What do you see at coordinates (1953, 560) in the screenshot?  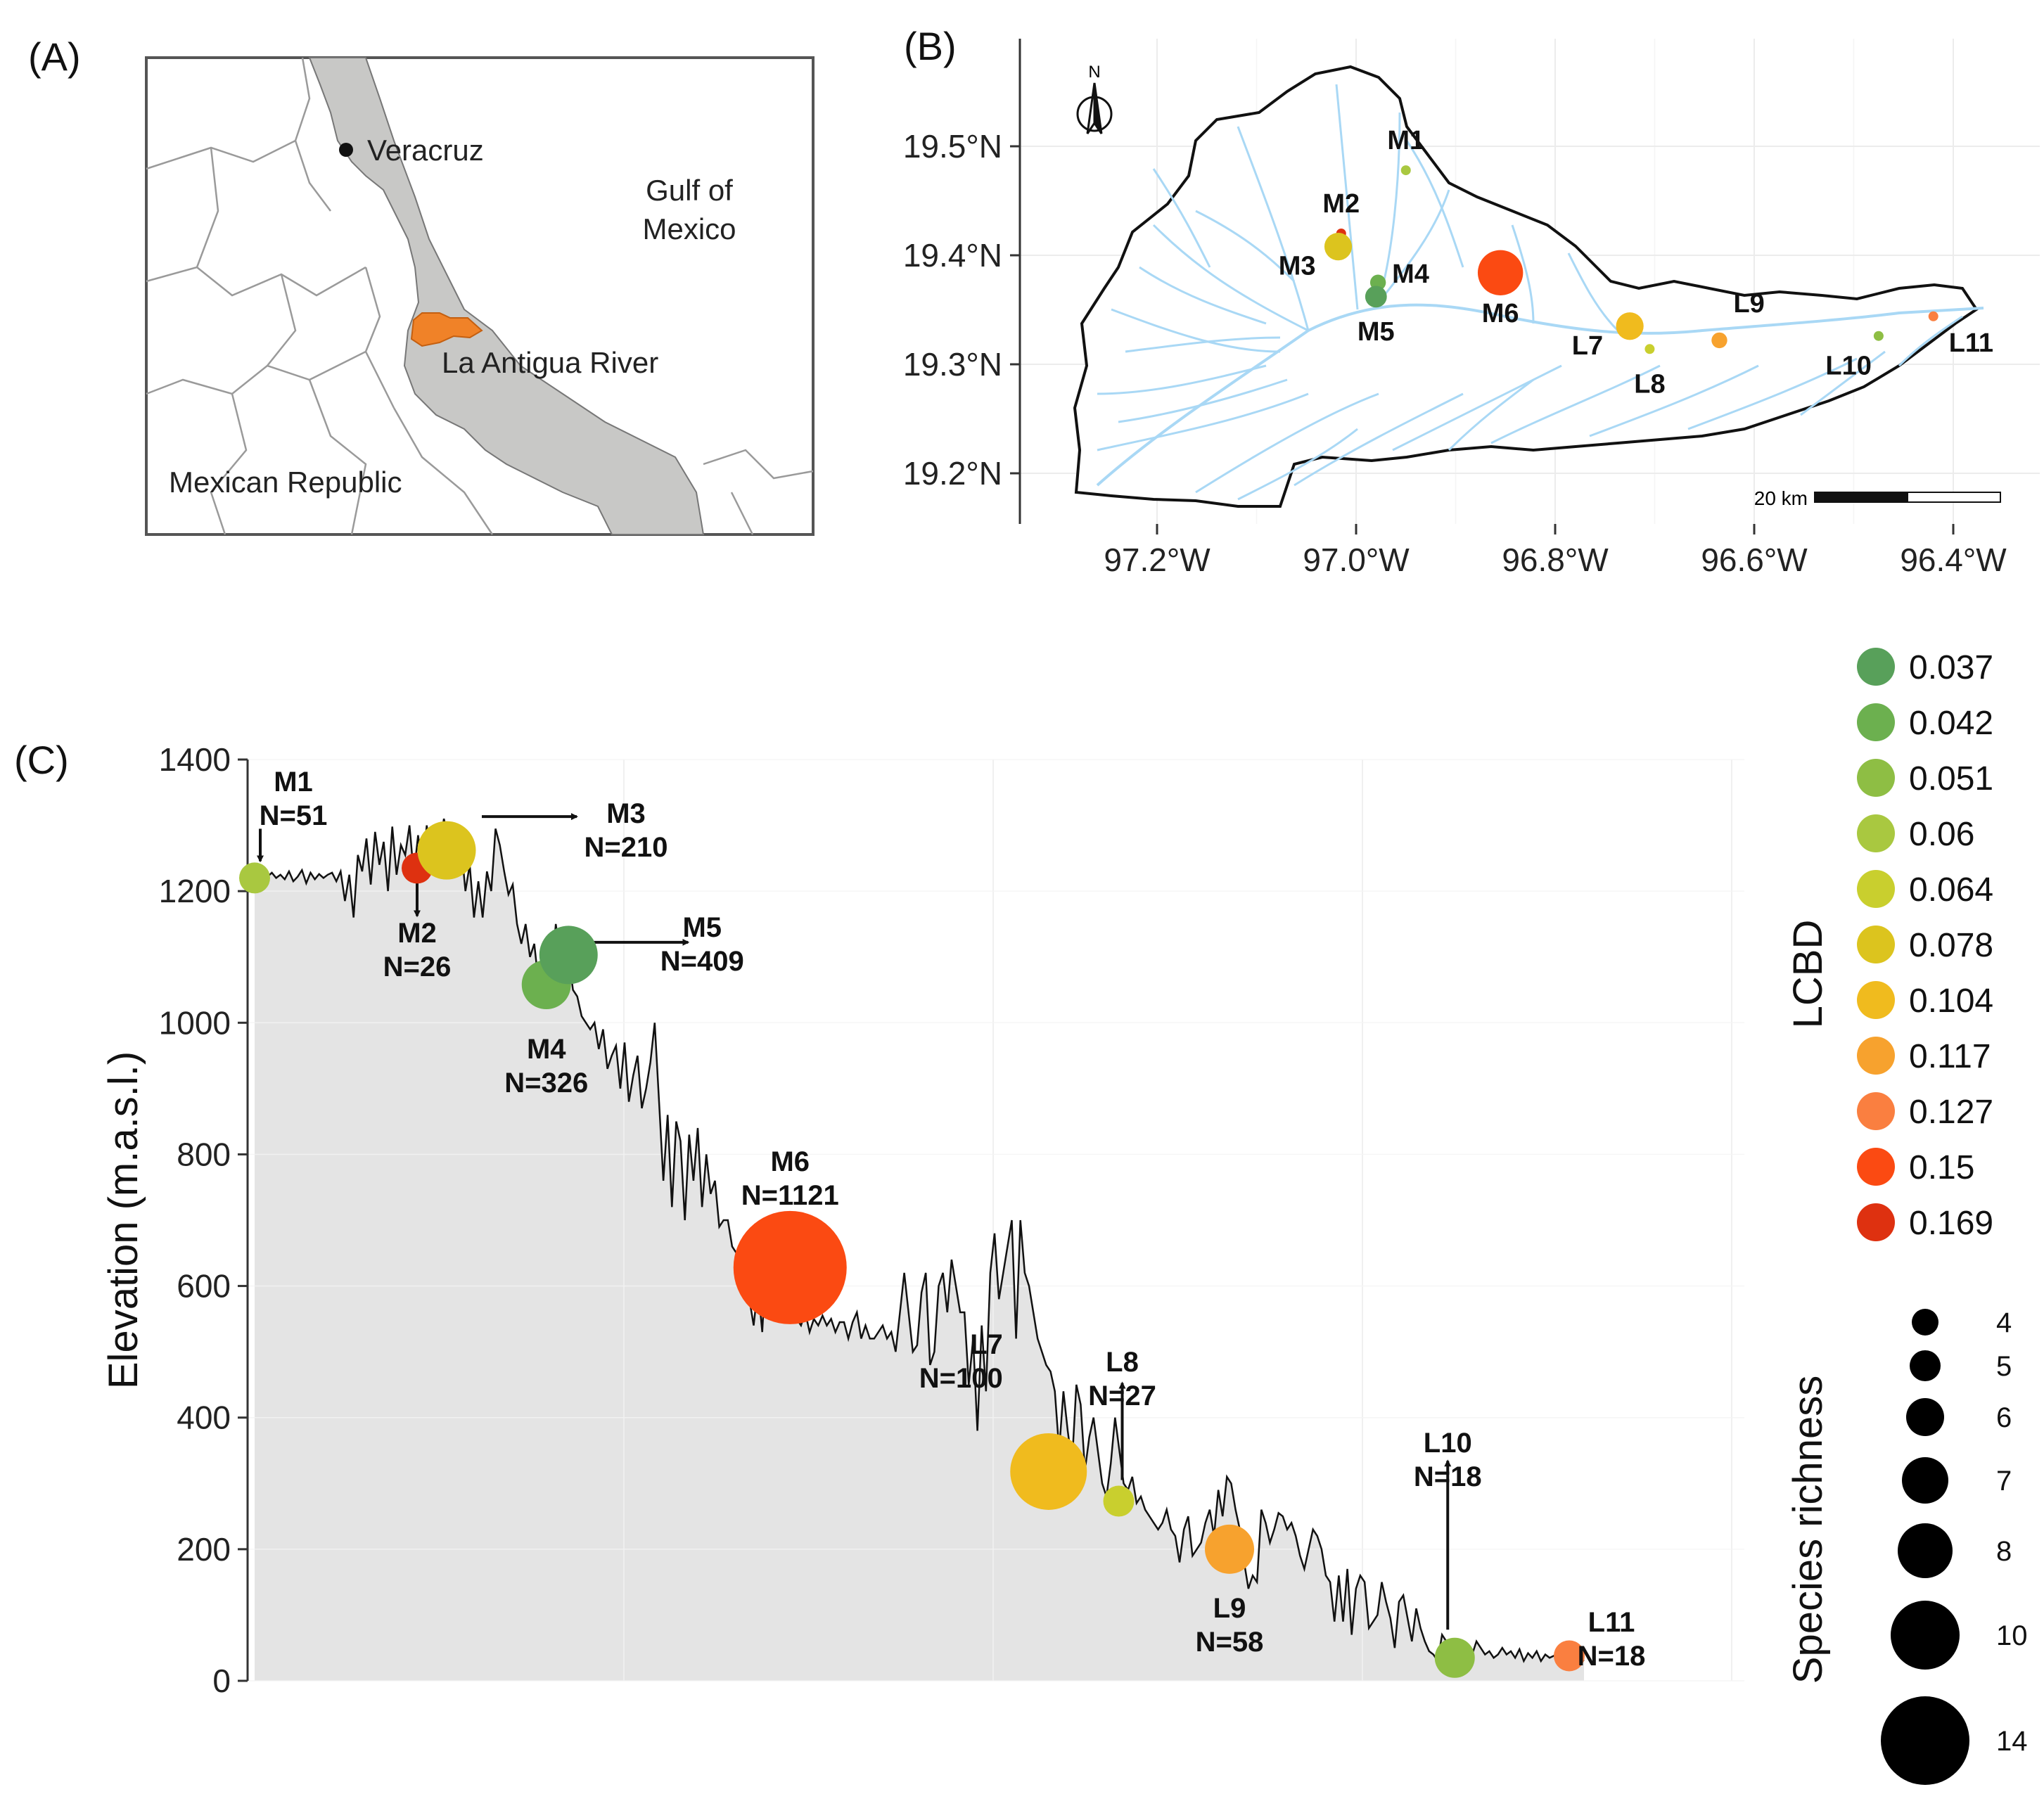 I see `panel-b-x-tick: 96.4°W` at bounding box center [1953, 560].